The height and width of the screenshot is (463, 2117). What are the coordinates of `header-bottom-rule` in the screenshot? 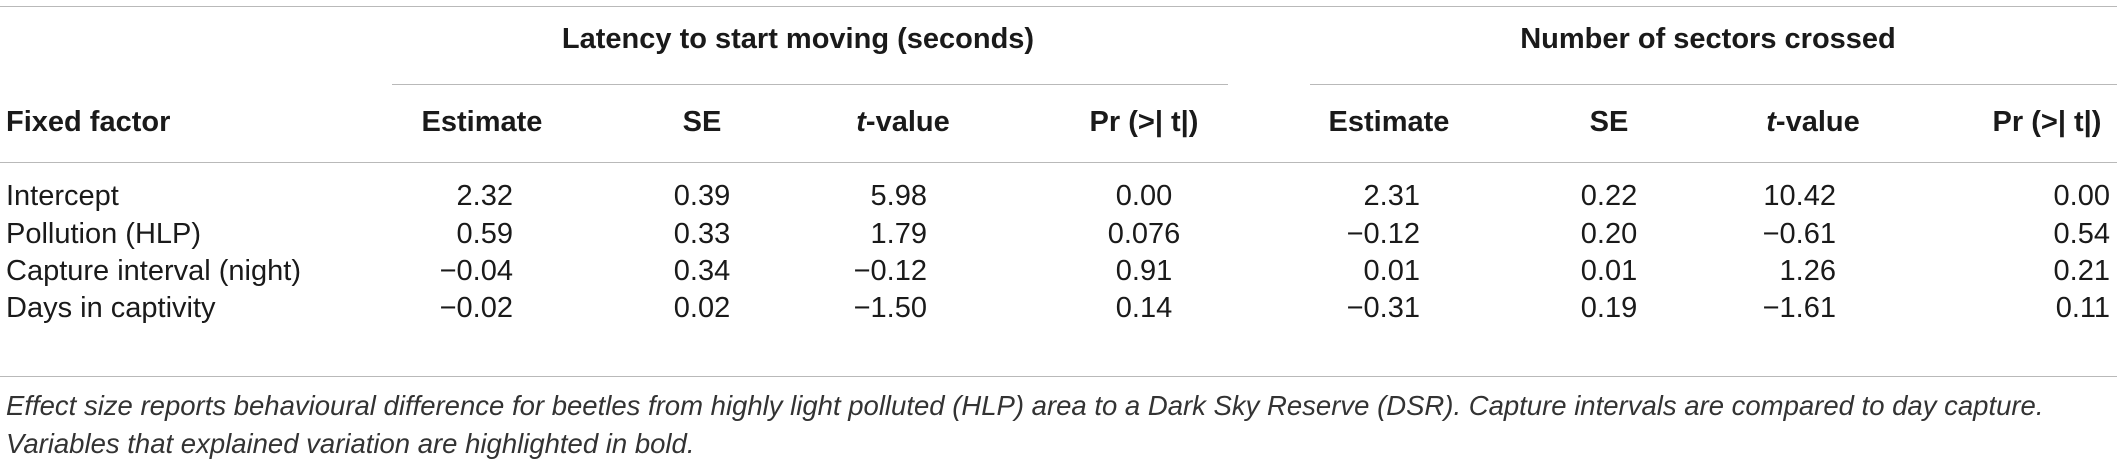 It's located at (1058, 162).